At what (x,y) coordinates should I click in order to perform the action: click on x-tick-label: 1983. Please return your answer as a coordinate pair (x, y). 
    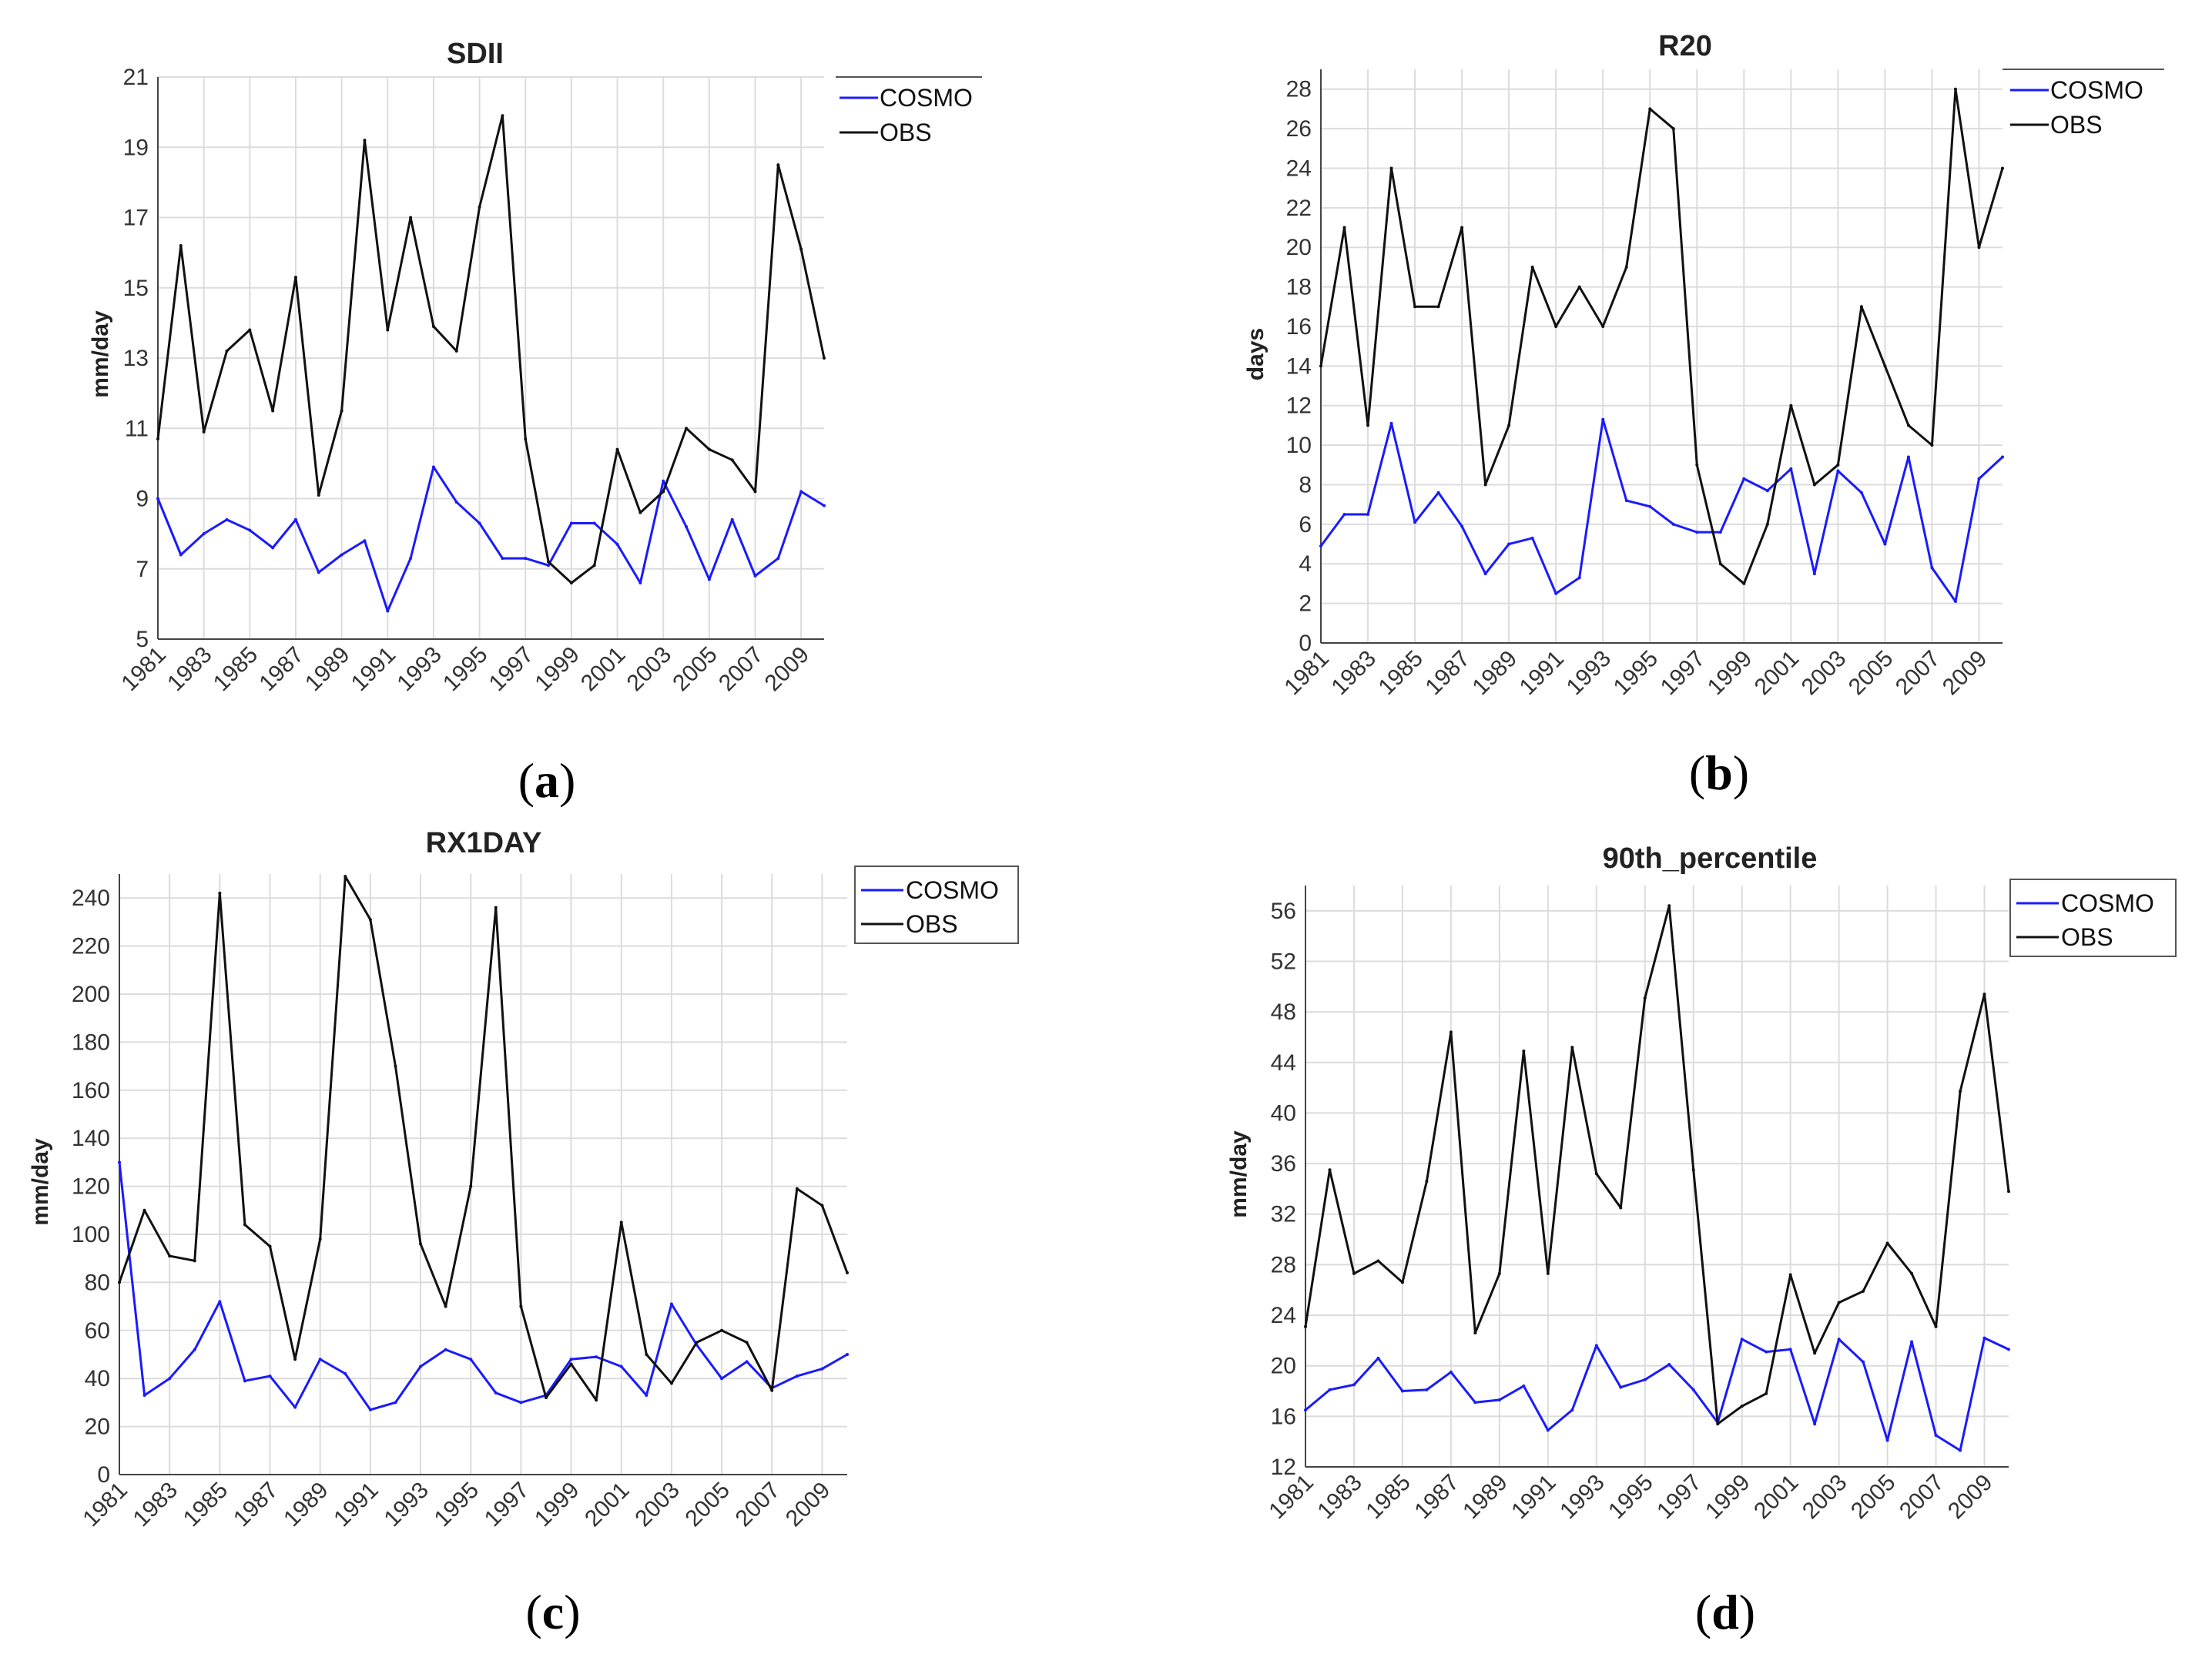
    Looking at the image, I should click on (1339, 1497).